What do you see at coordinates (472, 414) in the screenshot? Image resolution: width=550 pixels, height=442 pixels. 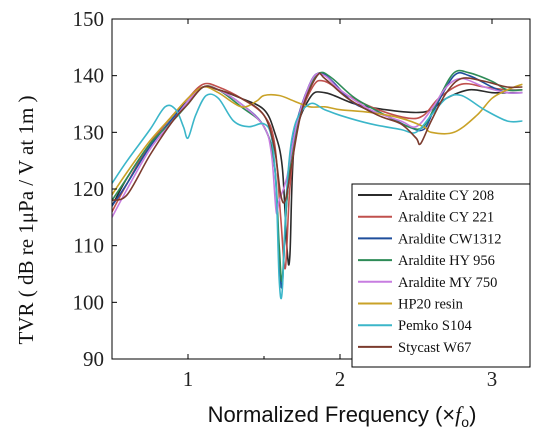 I see `x-axis-label-close: )` at bounding box center [472, 414].